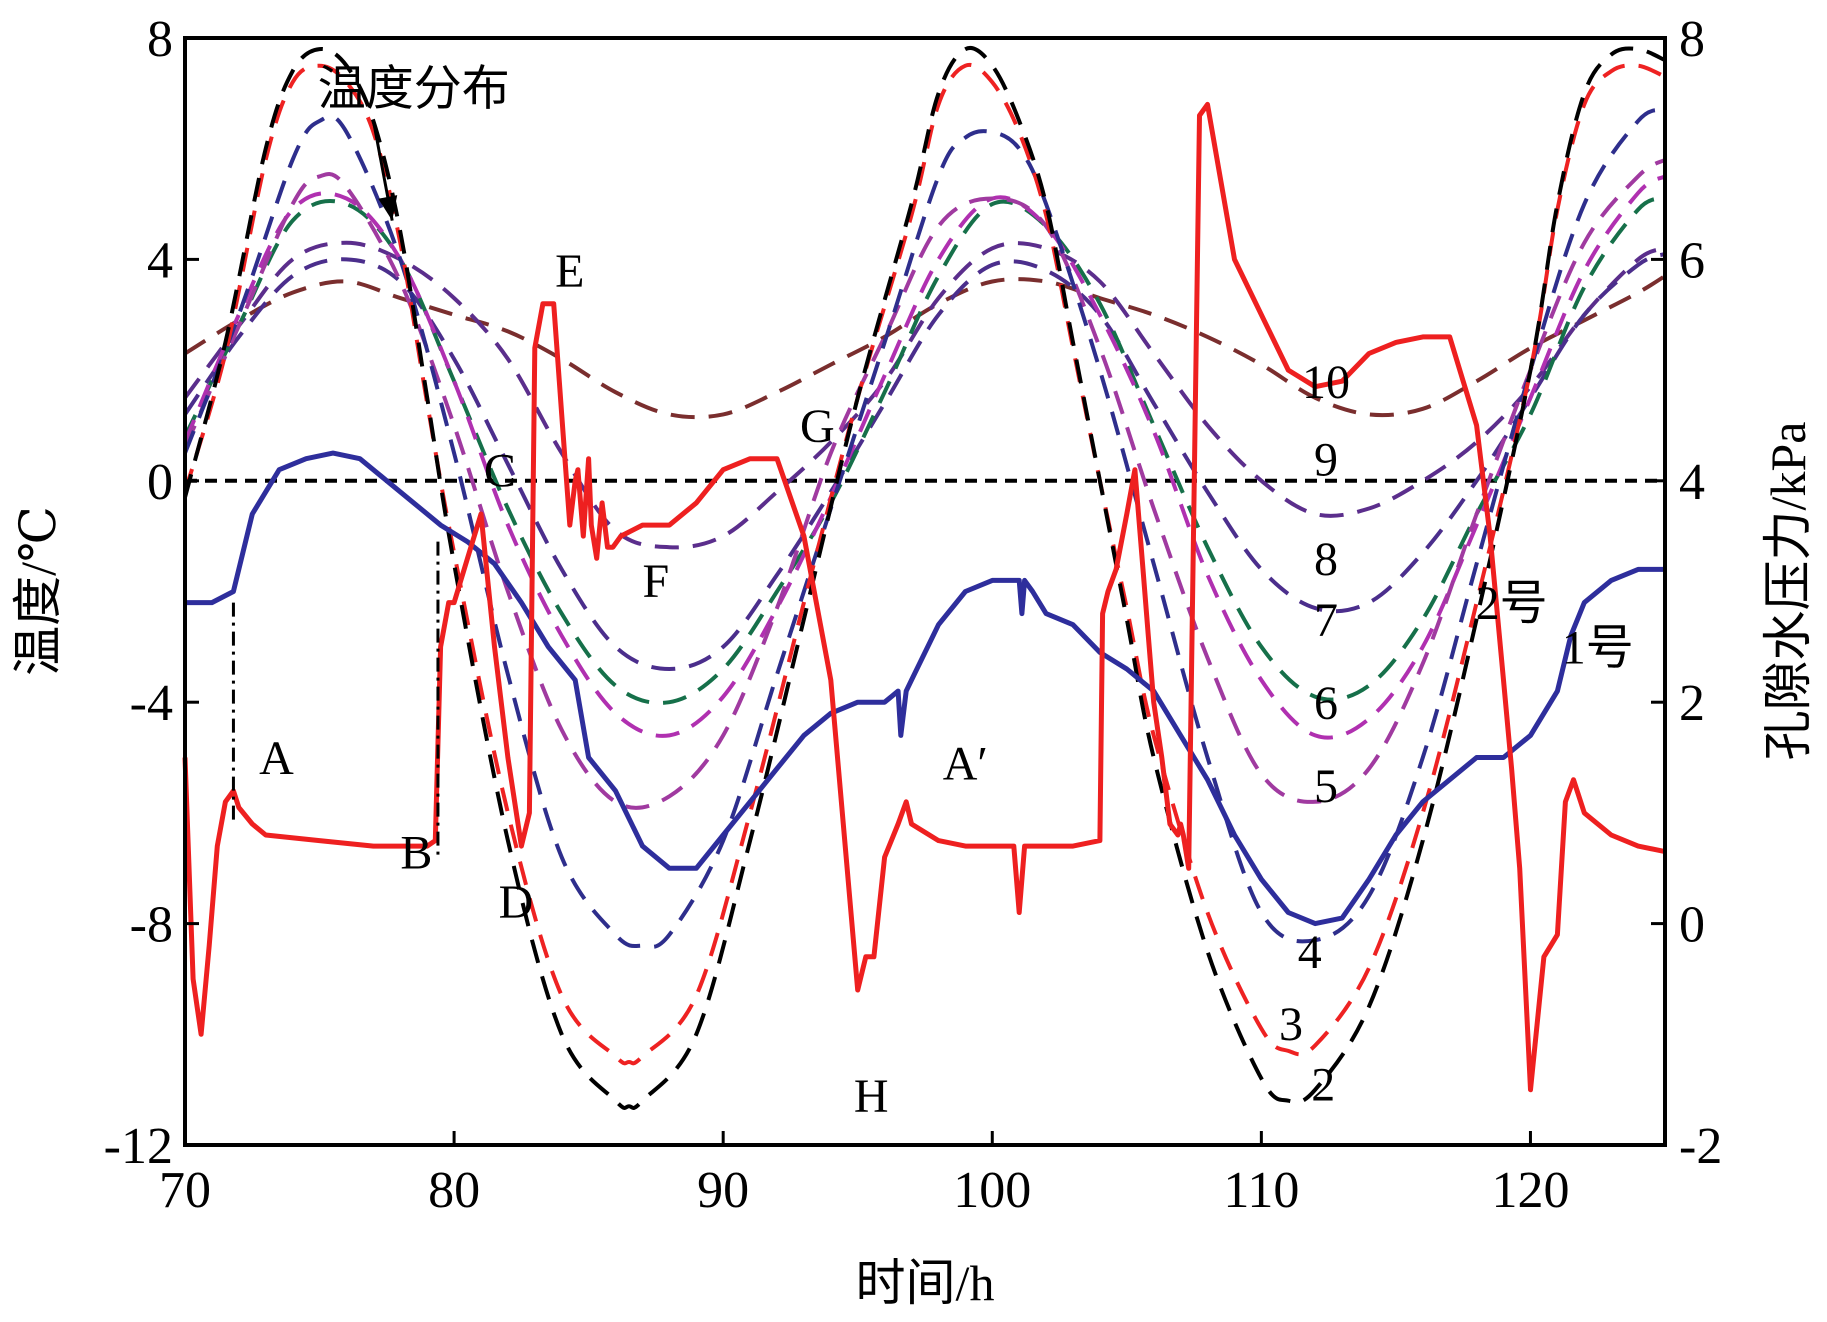 This screenshot has width=1827, height=1322. Describe the element at coordinates (1692, 39) in the screenshot. I see `y2-tick-label: 8` at that location.